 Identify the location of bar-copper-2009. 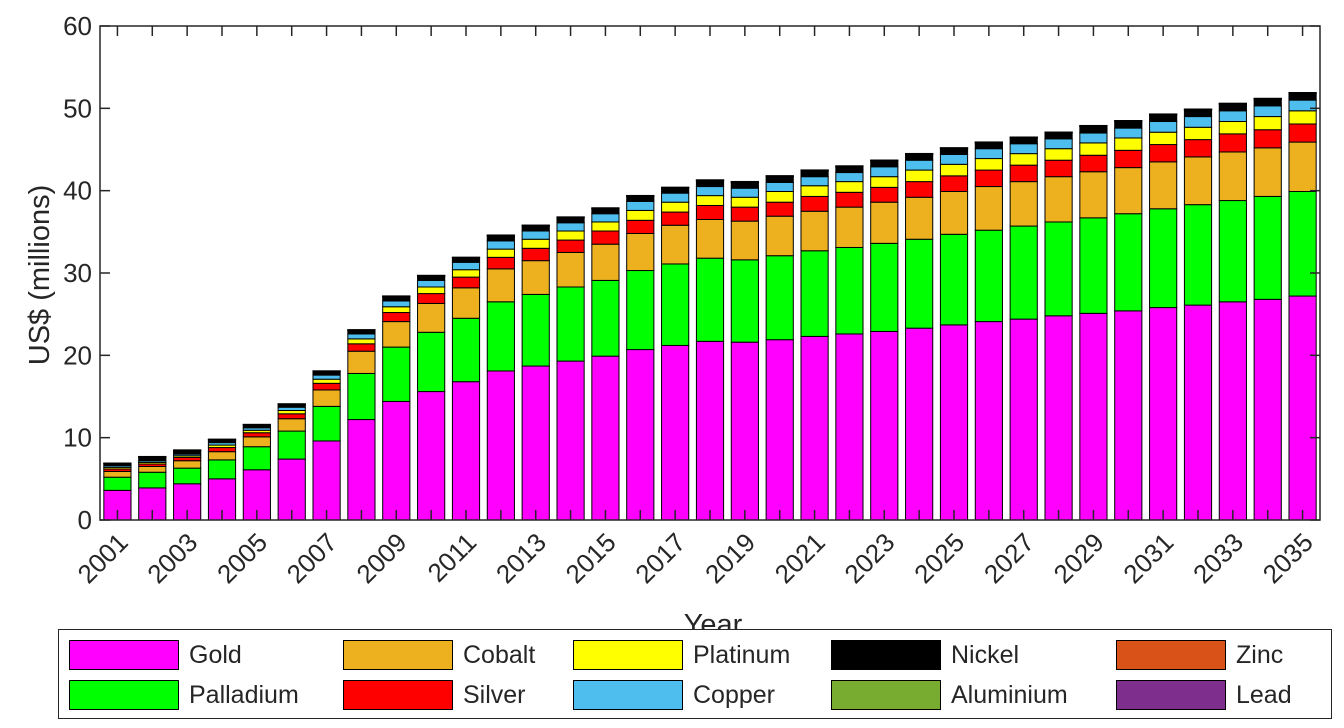
(396, 304).